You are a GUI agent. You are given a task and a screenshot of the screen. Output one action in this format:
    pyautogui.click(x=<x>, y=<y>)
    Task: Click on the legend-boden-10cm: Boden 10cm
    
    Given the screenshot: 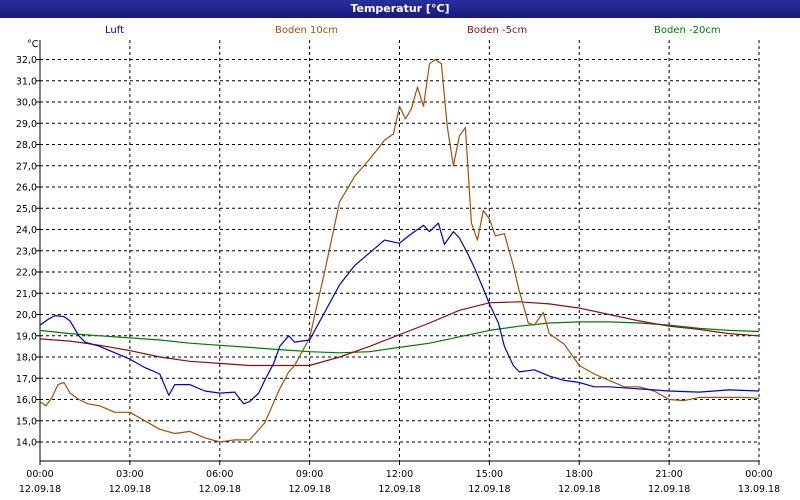 What is the action you would take?
    pyautogui.click(x=306, y=30)
    